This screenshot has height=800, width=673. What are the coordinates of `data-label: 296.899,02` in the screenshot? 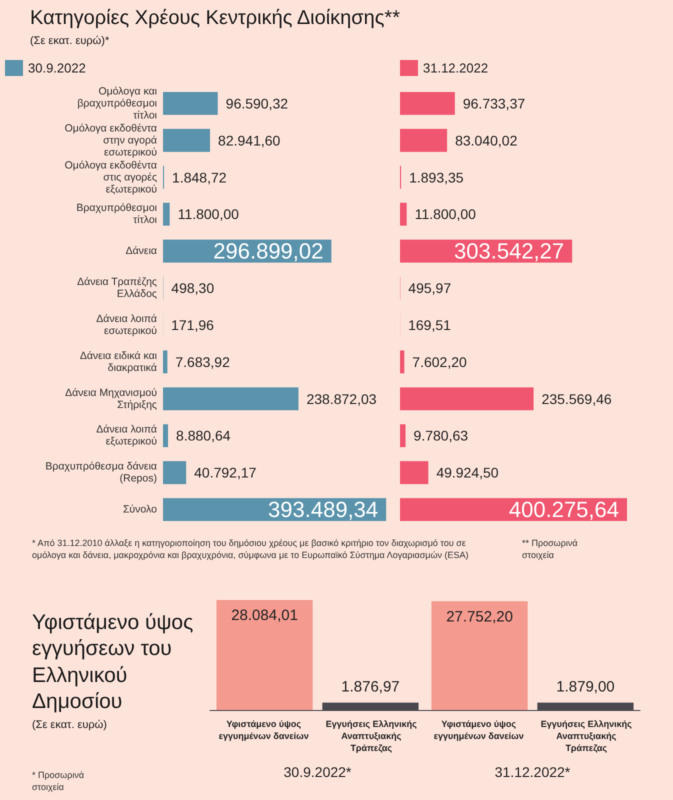 It's located at (268, 251).